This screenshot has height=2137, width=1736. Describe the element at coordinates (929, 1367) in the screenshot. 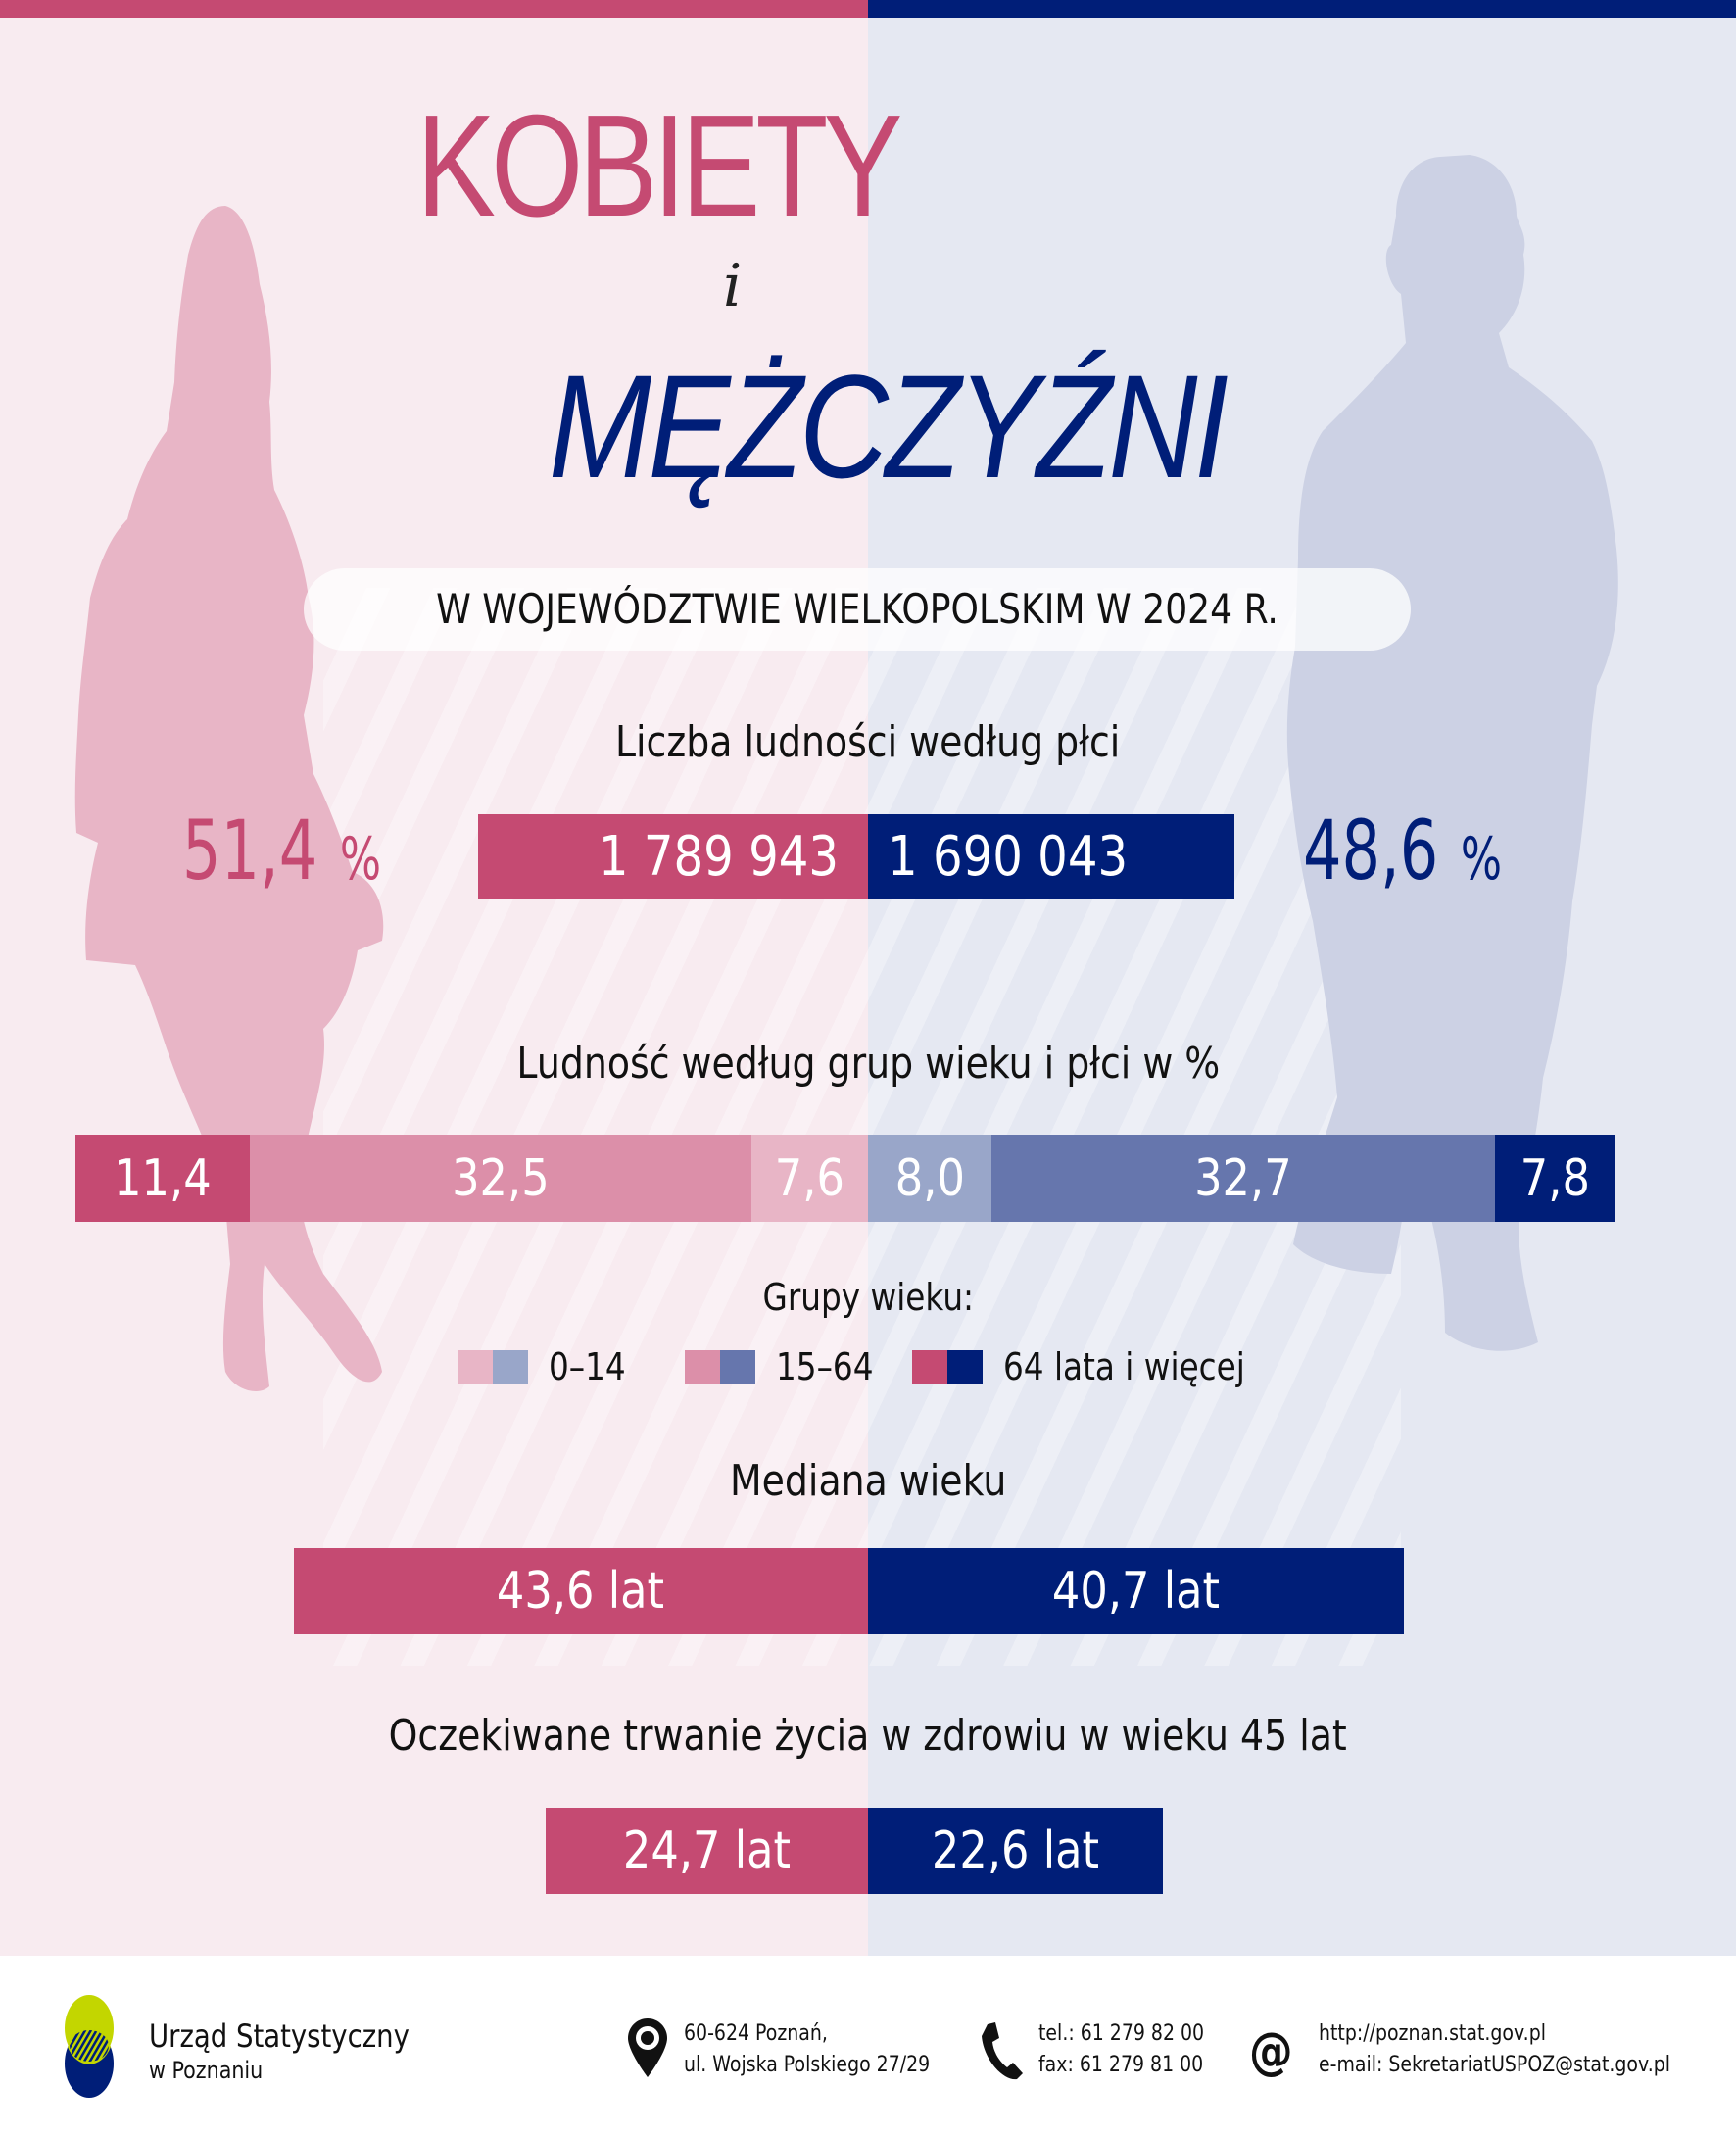

I see `legend-swatch-women-65plus` at that location.